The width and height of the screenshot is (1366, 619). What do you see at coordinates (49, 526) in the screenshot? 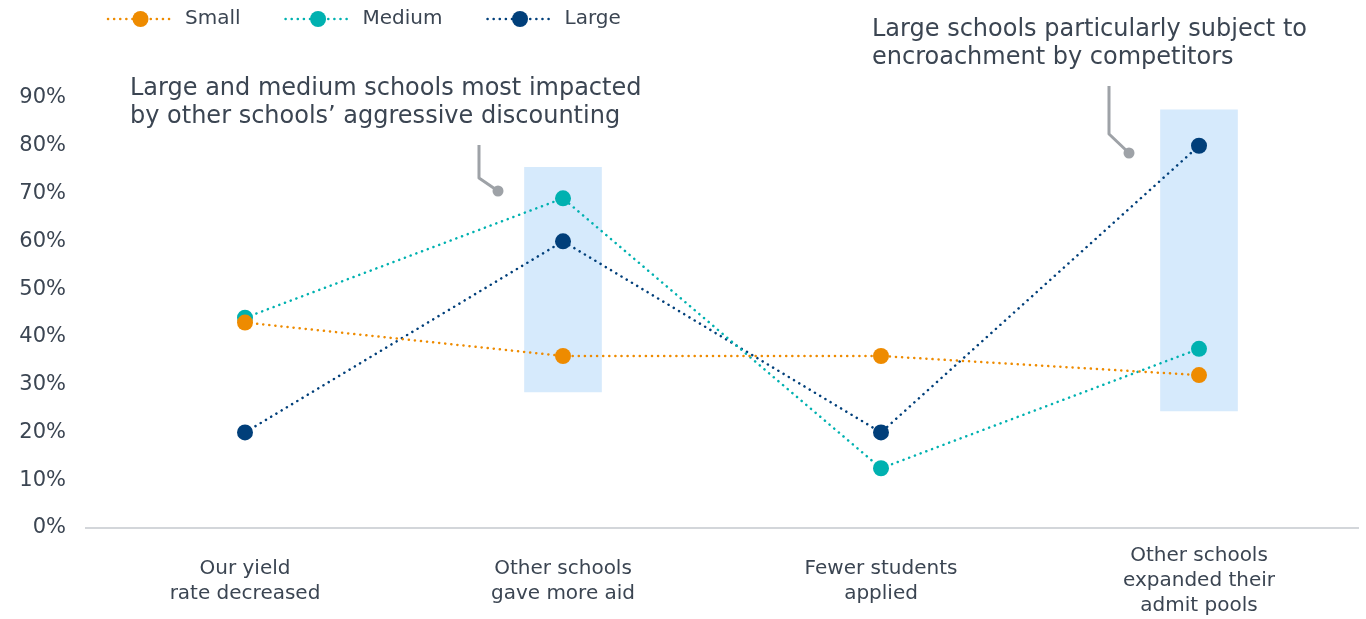
I see `y-tick-label: 0%` at bounding box center [49, 526].